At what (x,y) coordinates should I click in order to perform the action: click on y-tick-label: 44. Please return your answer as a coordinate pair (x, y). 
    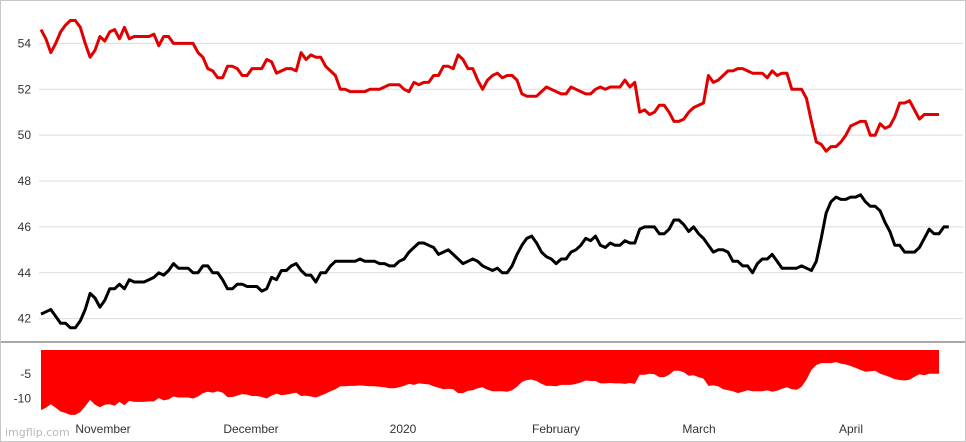
    Looking at the image, I should click on (25, 273).